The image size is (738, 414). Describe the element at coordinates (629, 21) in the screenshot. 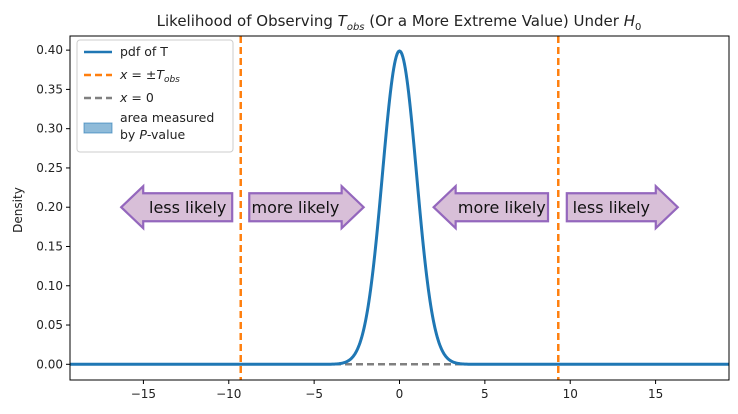

I see `title-h0: H` at that location.